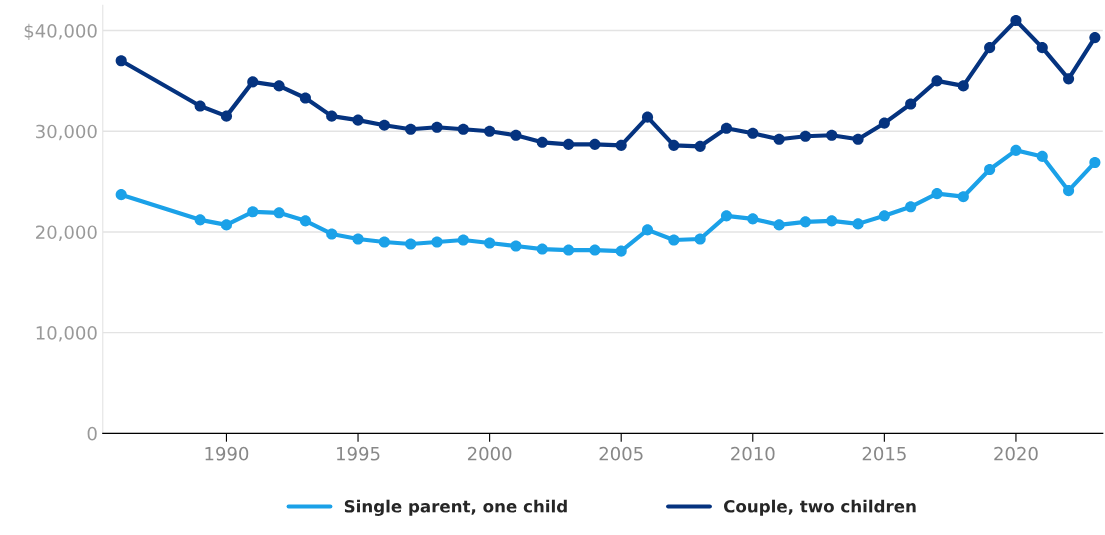 Image resolution: width=1105 pixels, height=535 pixels. Describe the element at coordinates (66, 132) in the screenshot. I see `y-tick-label: 30,000` at that location.